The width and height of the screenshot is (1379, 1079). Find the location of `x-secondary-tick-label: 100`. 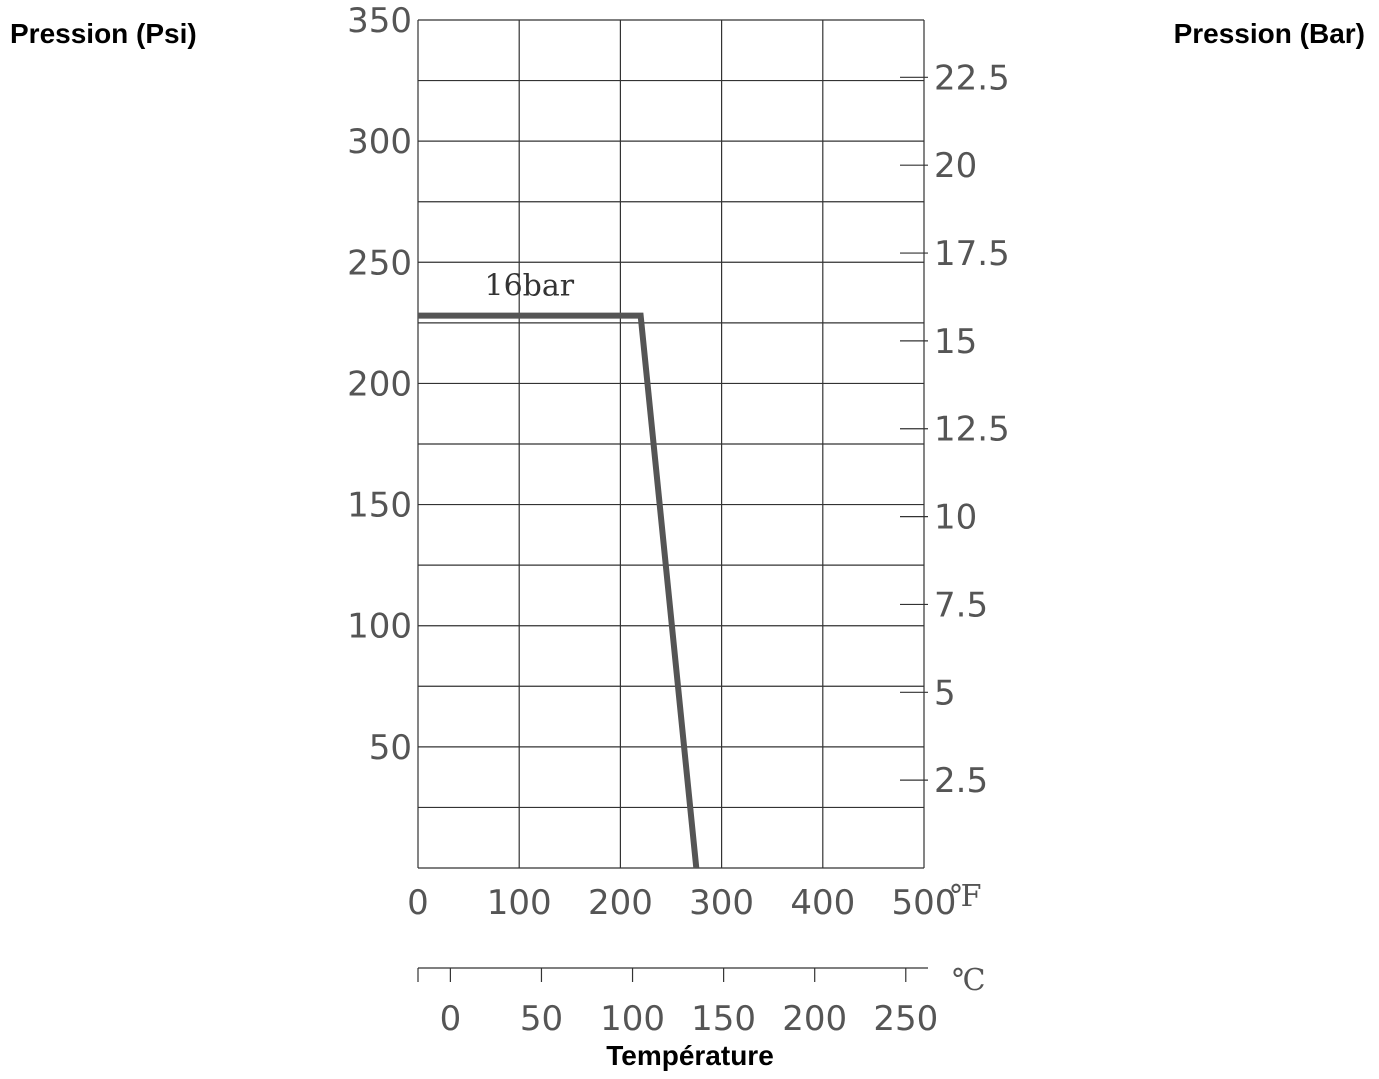

x-secondary-tick-label: 100 is located at coordinates (632, 1019).